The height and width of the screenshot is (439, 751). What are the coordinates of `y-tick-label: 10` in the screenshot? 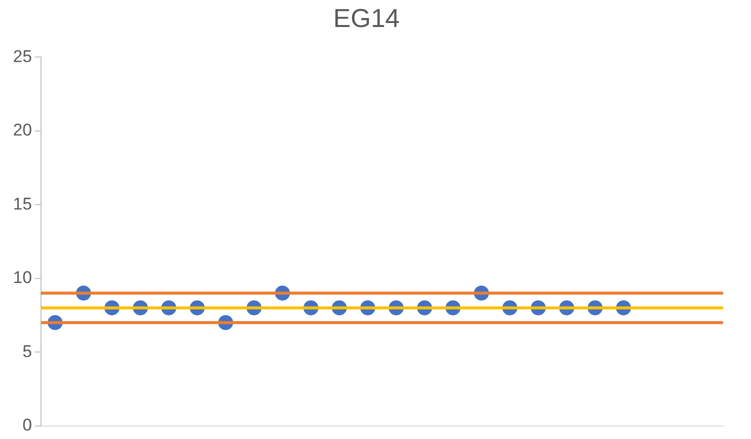 It's located at (22, 278).